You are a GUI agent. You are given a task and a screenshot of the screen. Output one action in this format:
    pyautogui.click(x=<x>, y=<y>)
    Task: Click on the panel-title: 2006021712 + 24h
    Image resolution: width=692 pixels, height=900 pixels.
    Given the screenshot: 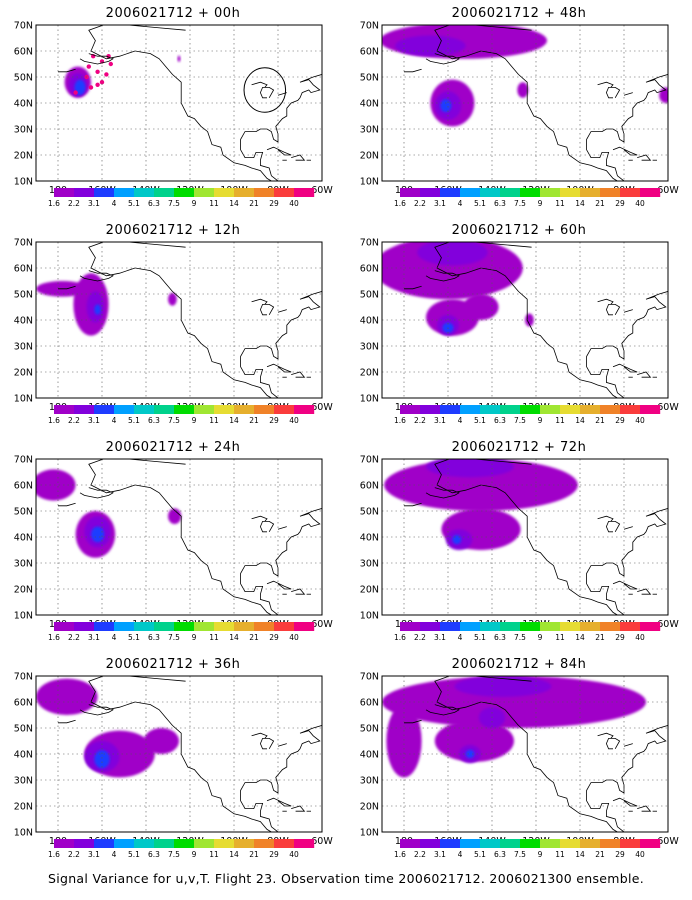 What is the action you would take?
    pyautogui.click(x=173, y=447)
    